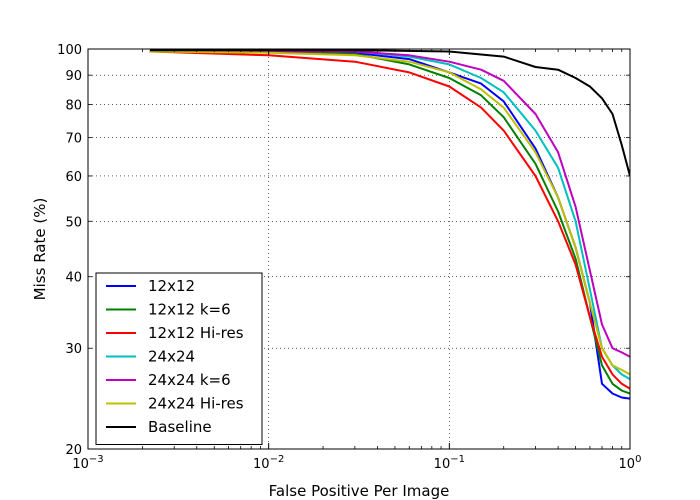 The height and width of the screenshot is (500, 700). What do you see at coordinates (73, 105) in the screenshot?
I see `y-tick-label: 80` at bounding box center [73, 105].